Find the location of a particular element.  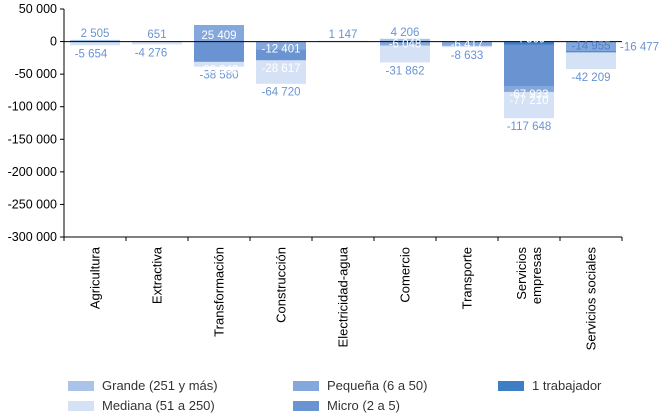

data-label-pequeña-5: -6 048 is located at coordinates (405, 45).